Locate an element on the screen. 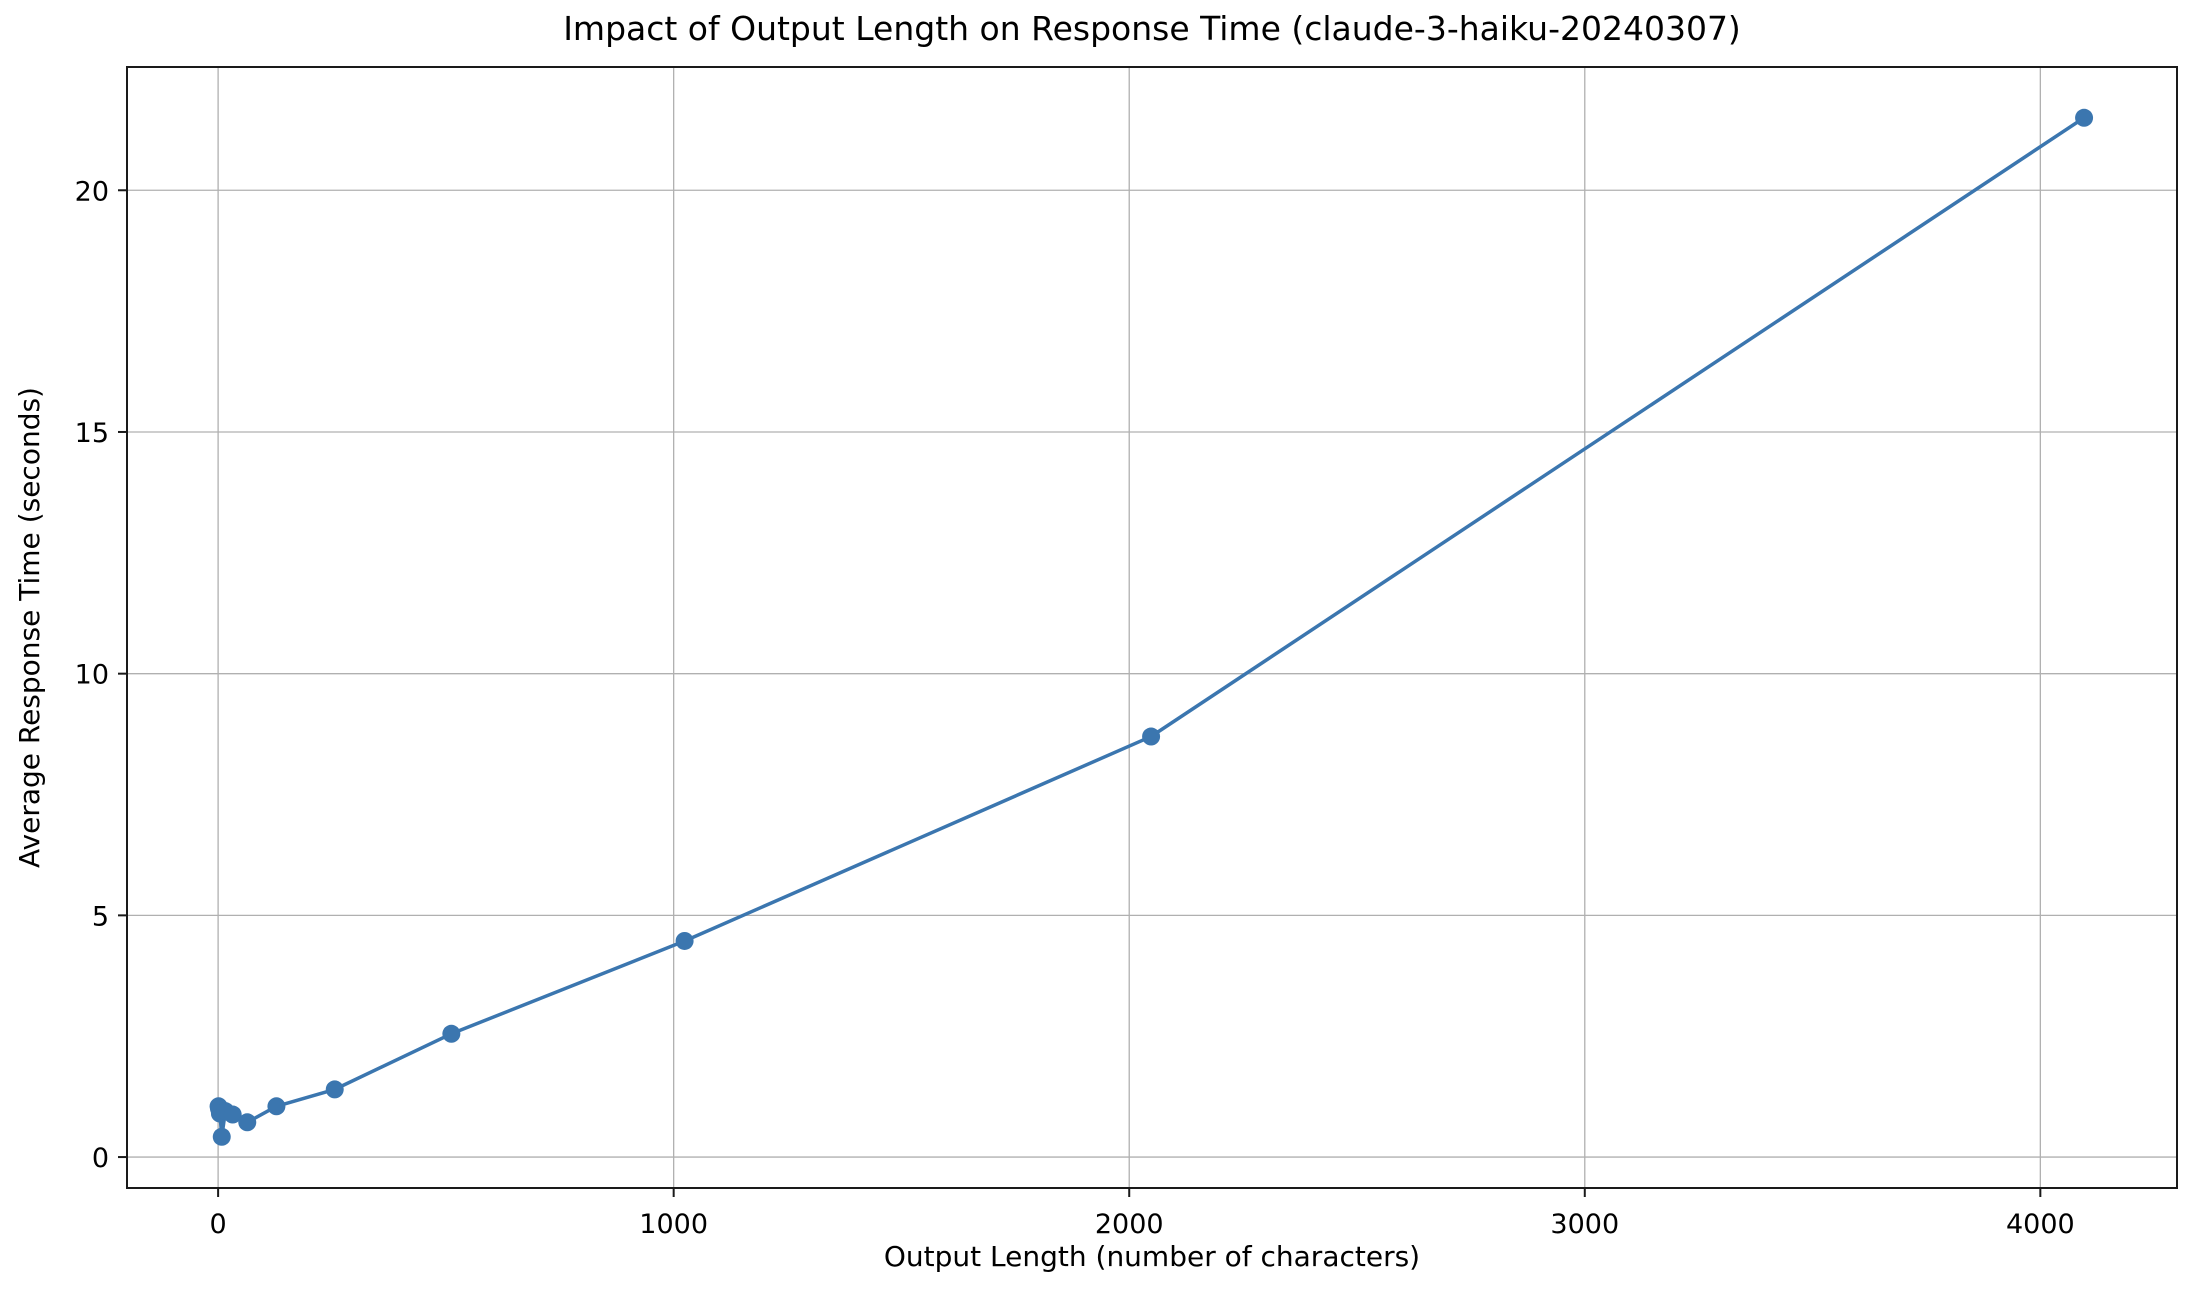 The width and height of the screenshot is (2196, 1296). y-tick-label: 10 is located at coordinates (92, 675).